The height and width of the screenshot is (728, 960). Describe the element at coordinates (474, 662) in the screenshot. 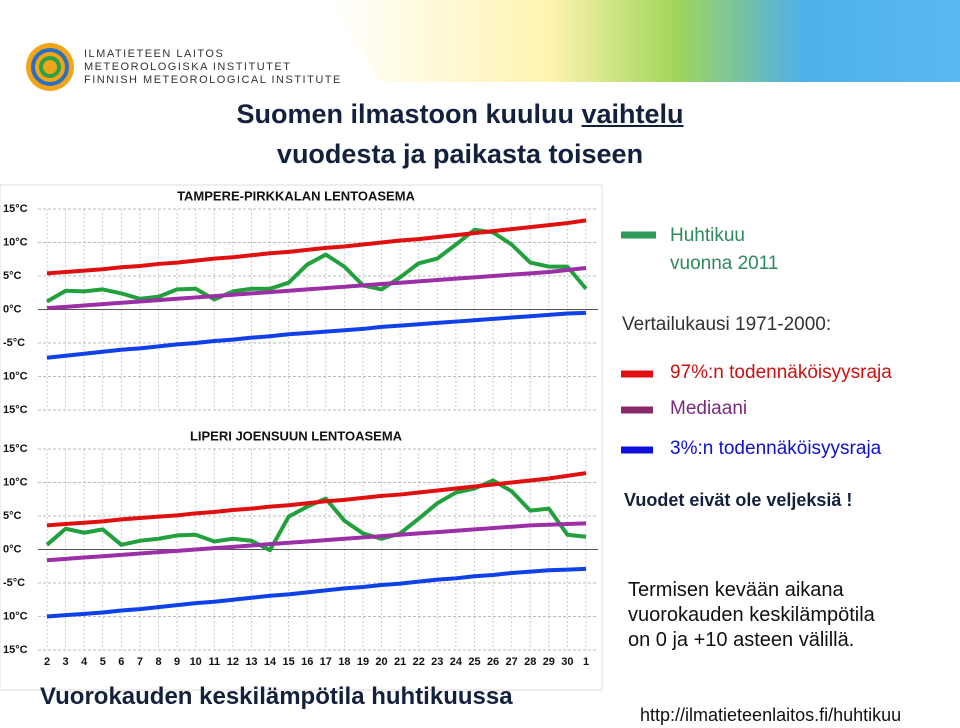

I see `x-tick-label: 25` at that location.